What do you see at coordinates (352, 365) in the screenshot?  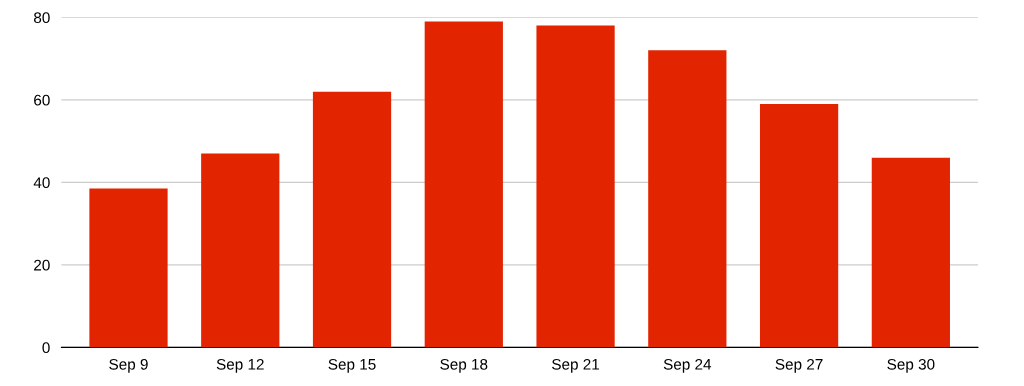 I see `x-tick-label: Sep 15` at bounding box center [352, 365].